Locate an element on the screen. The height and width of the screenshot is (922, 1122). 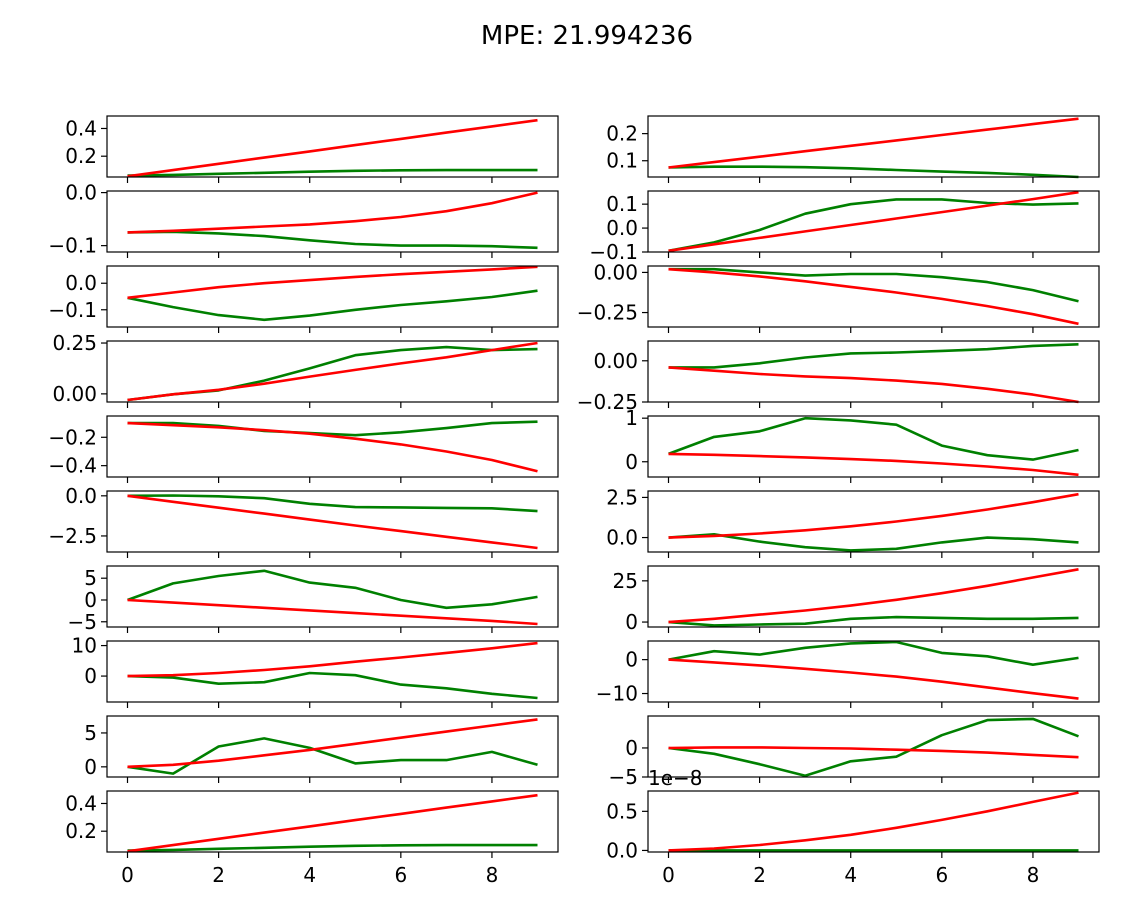
subplot-8-1: 010 is located at coordinates (315, 671).